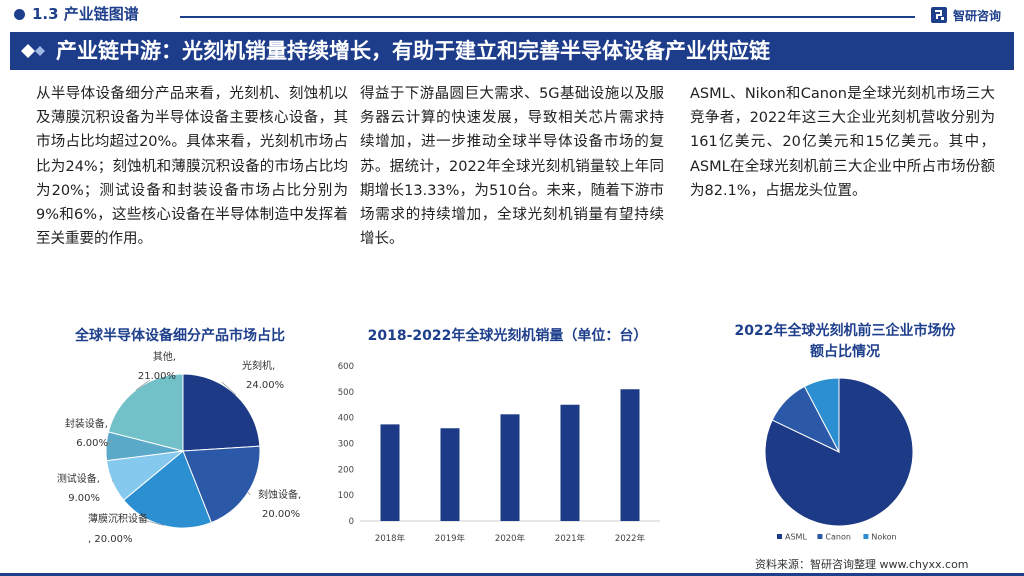 This screenshot has width=1024, height=576. What do you see at coordinates (845, 342) in the screenshot?
I see `share-chart-title: 2022年全球光刻机前三企业市场份 额占比情况` at bounding box center [845, 342].